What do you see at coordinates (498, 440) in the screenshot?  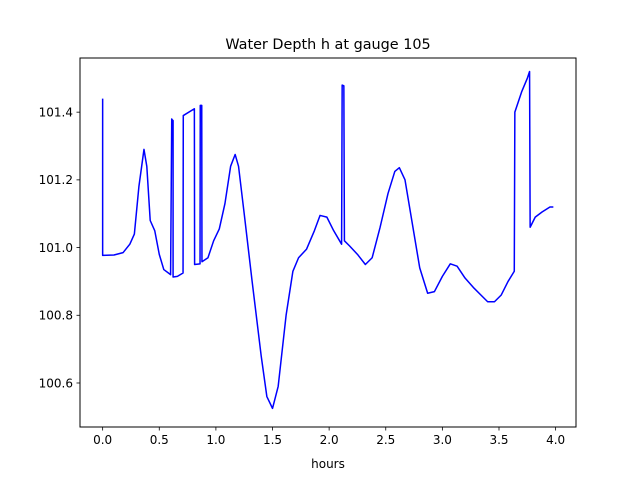 I see `x-tick-label: 3.5` at bounding box center [498, 440].